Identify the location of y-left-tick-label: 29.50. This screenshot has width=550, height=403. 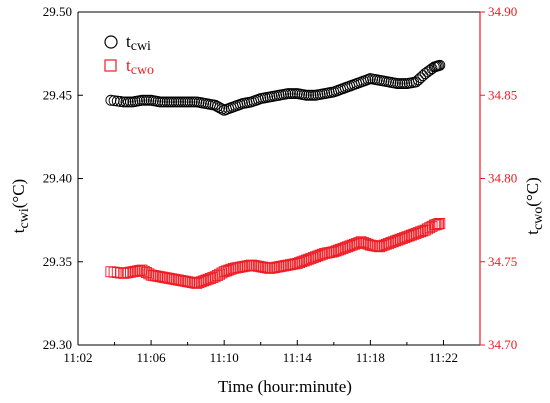
(57, 11).